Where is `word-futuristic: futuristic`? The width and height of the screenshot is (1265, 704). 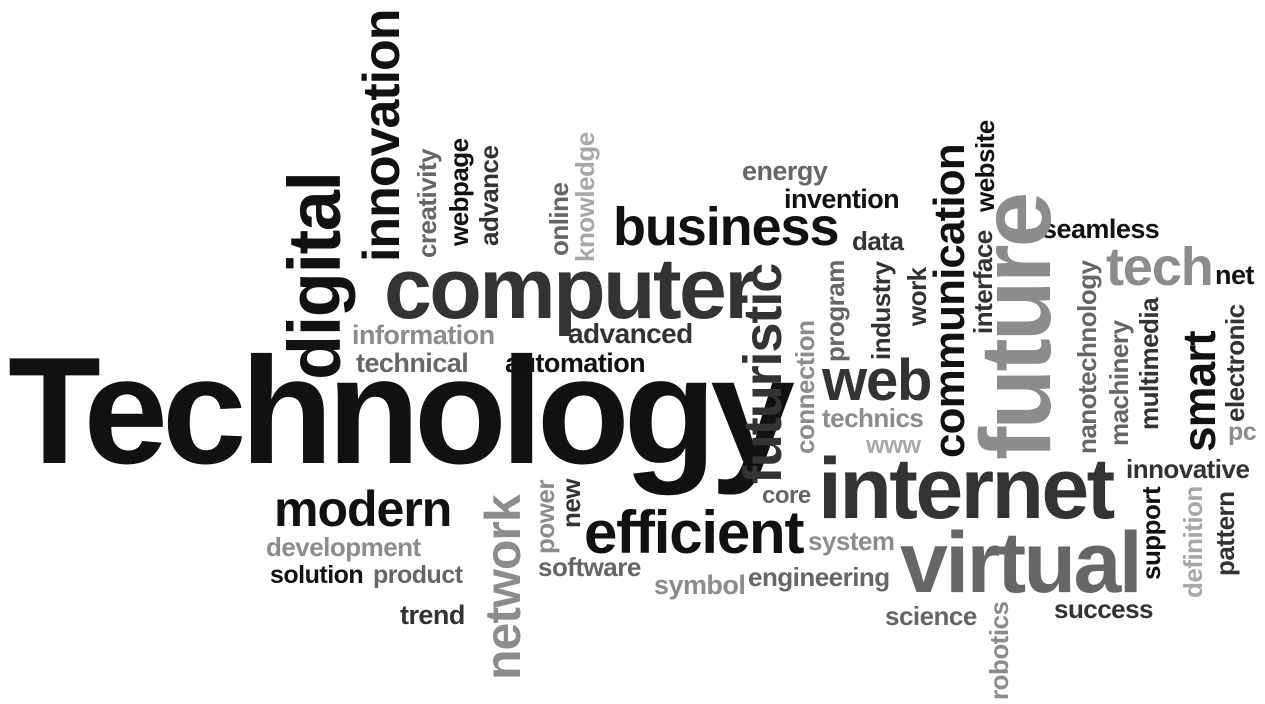 word-futuristic: futuristic is located at coordinates (763, 373).